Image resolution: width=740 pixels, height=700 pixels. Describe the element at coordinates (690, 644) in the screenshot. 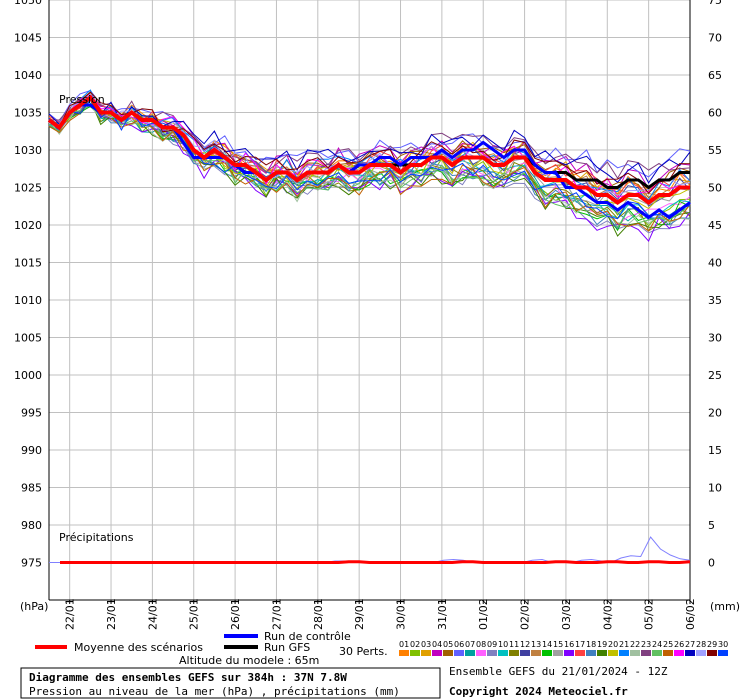

I see `pert-number: 27` at that location.